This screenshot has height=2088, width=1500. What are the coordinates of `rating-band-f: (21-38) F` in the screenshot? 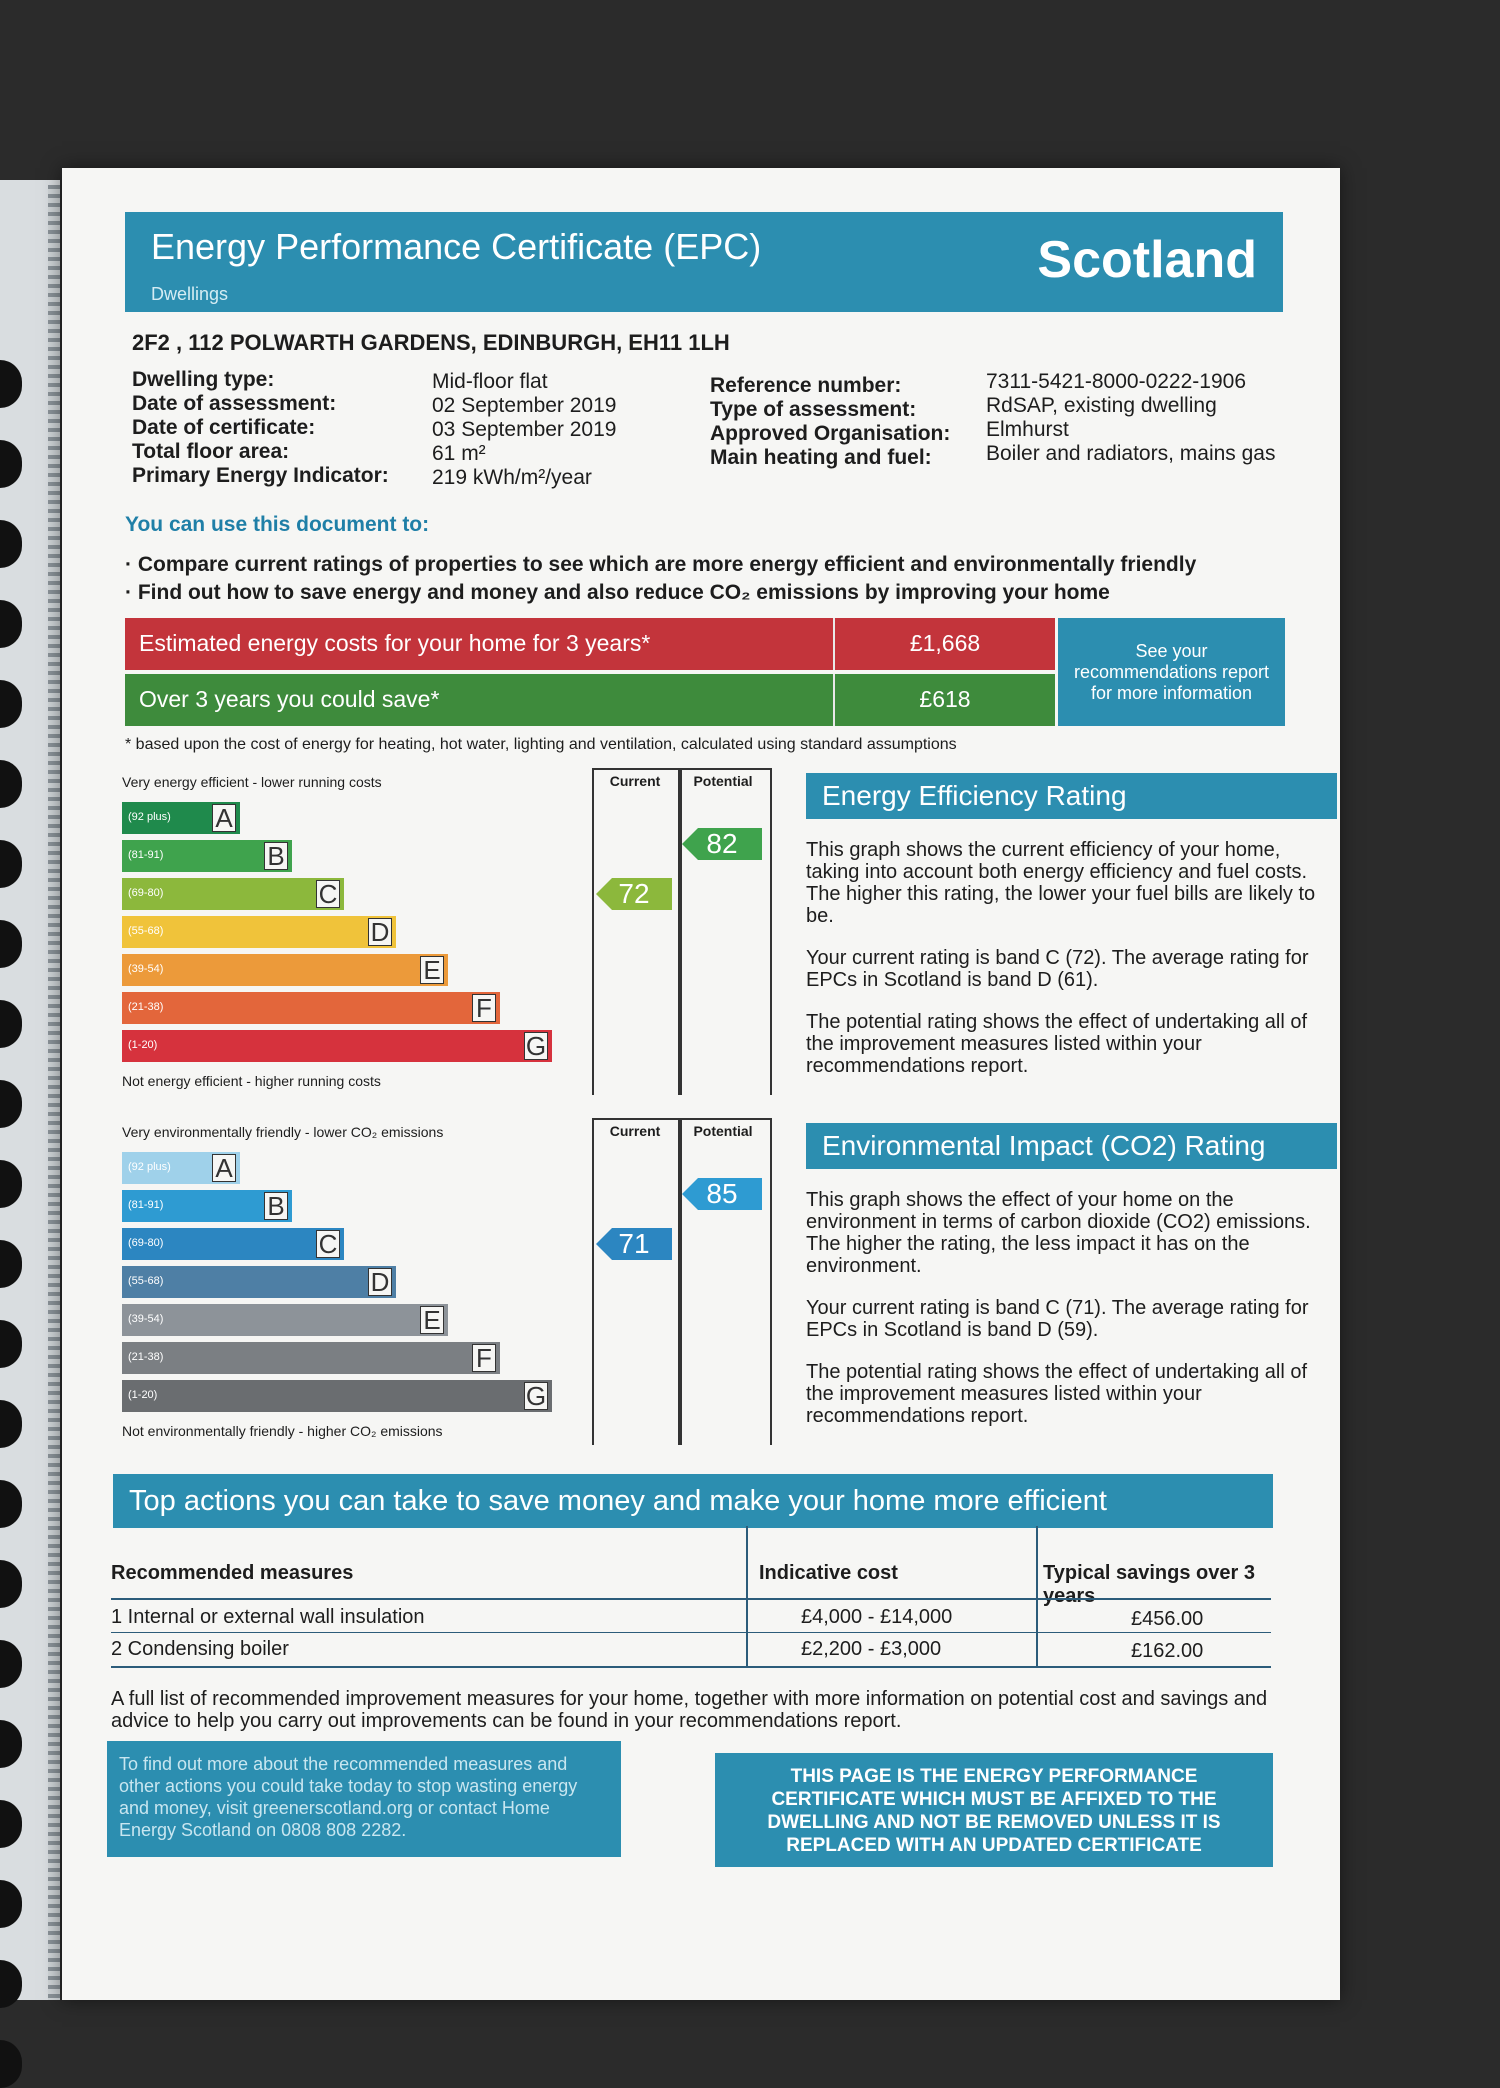 It's located at (311, 1358).